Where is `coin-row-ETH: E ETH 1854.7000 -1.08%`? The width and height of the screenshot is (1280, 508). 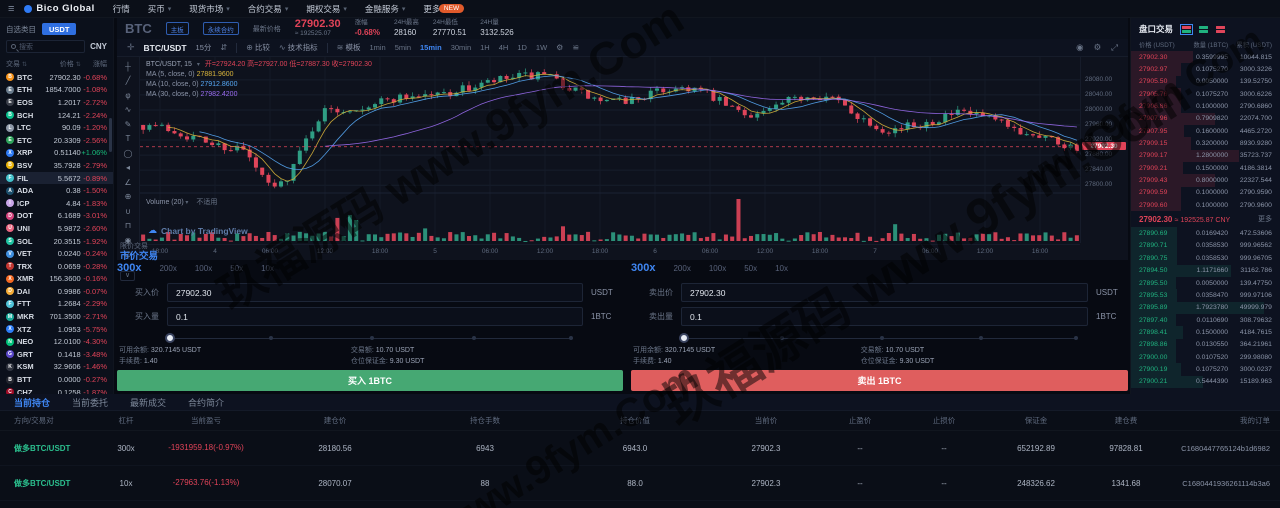 coin-row-ETH: E ETH 1854.7000 -1.08% is located at coordinates (56, 90).